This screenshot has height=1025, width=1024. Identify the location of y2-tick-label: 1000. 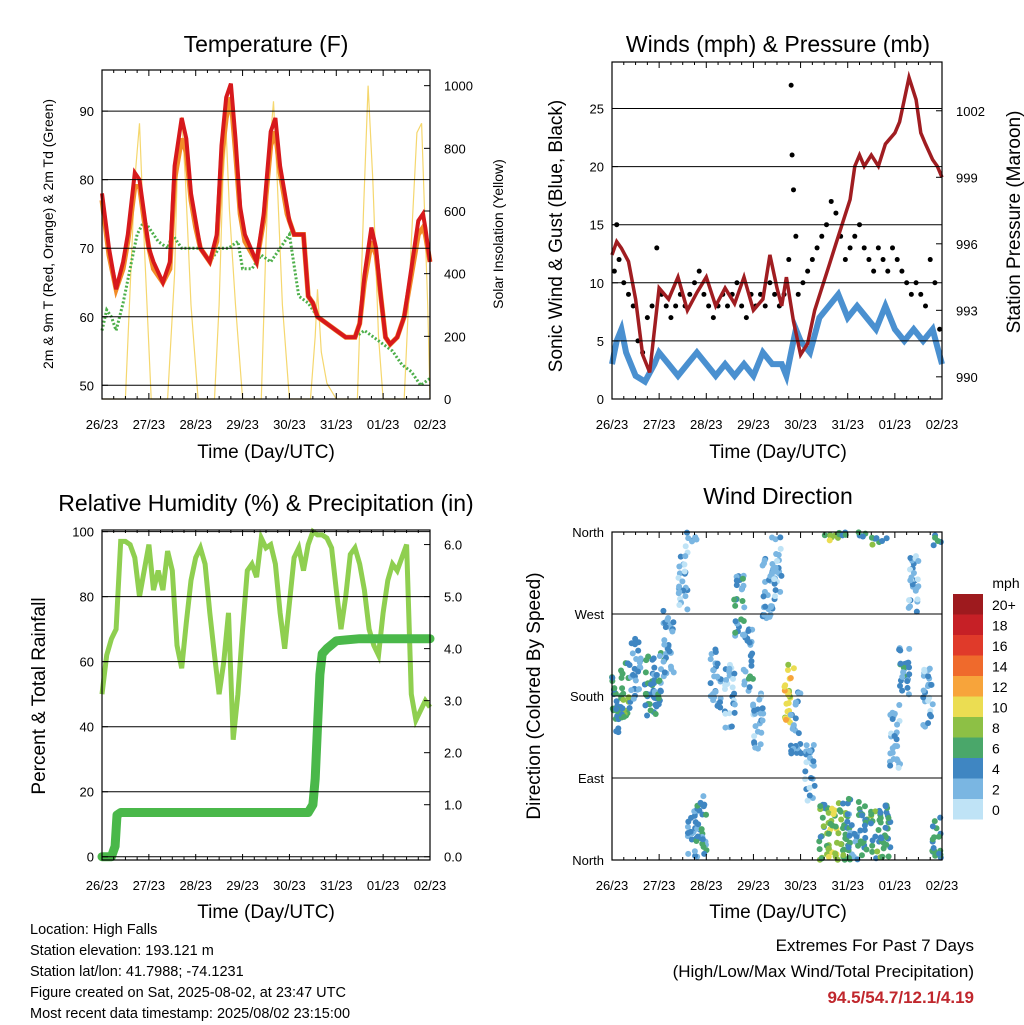
(458, 86).